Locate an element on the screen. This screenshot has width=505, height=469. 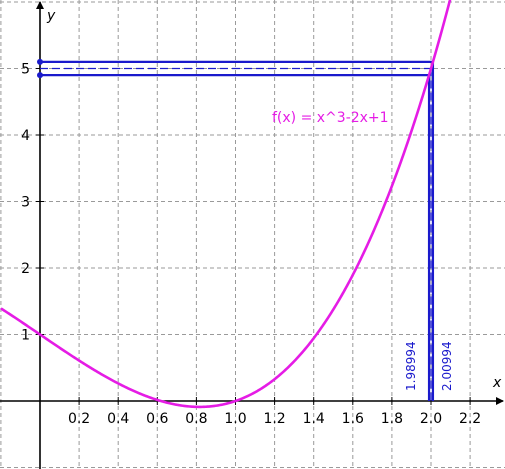
x-tick-label: 0.2 is located at coordinates (79, 419).